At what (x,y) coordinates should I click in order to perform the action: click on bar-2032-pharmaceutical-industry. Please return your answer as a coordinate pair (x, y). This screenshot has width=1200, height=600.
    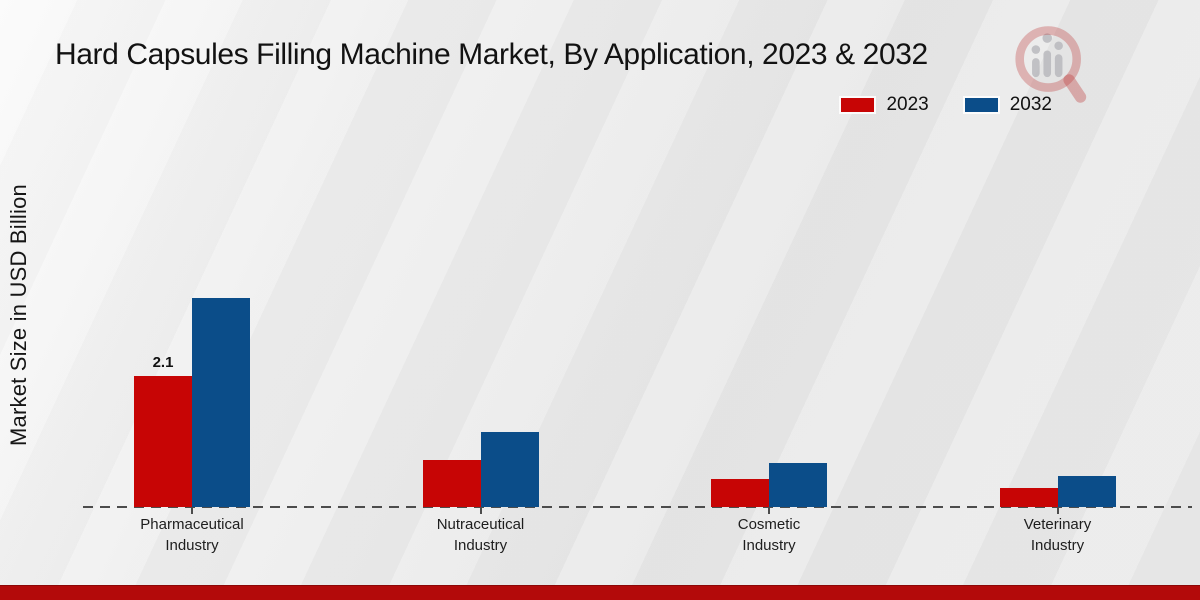
    Looking at the image, I should click on (221, 402).